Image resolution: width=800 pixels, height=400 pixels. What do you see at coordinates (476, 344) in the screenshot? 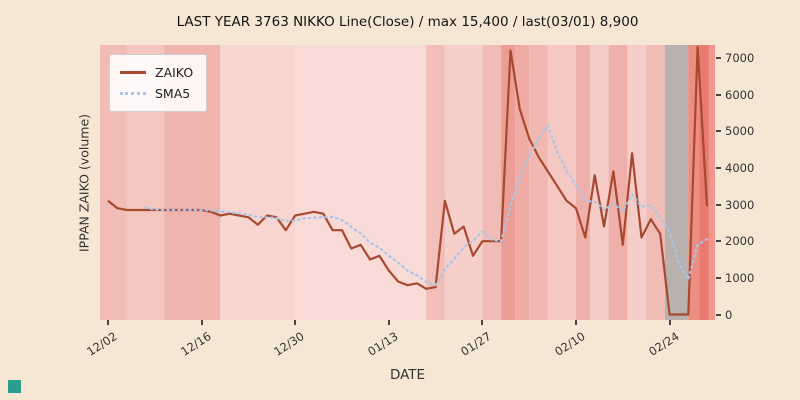
I see `x-tick-label: 01/27` at bounding box center [476, 344].